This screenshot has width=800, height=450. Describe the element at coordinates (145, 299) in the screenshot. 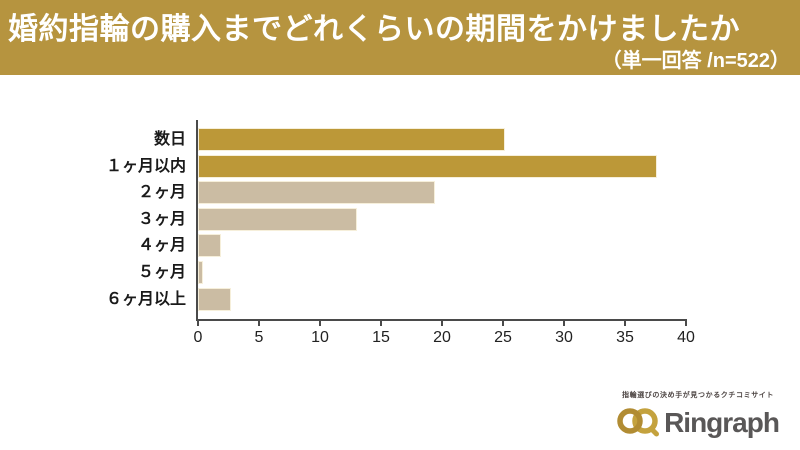

I see `category-label-6: ６ヶ月以上` at that location.